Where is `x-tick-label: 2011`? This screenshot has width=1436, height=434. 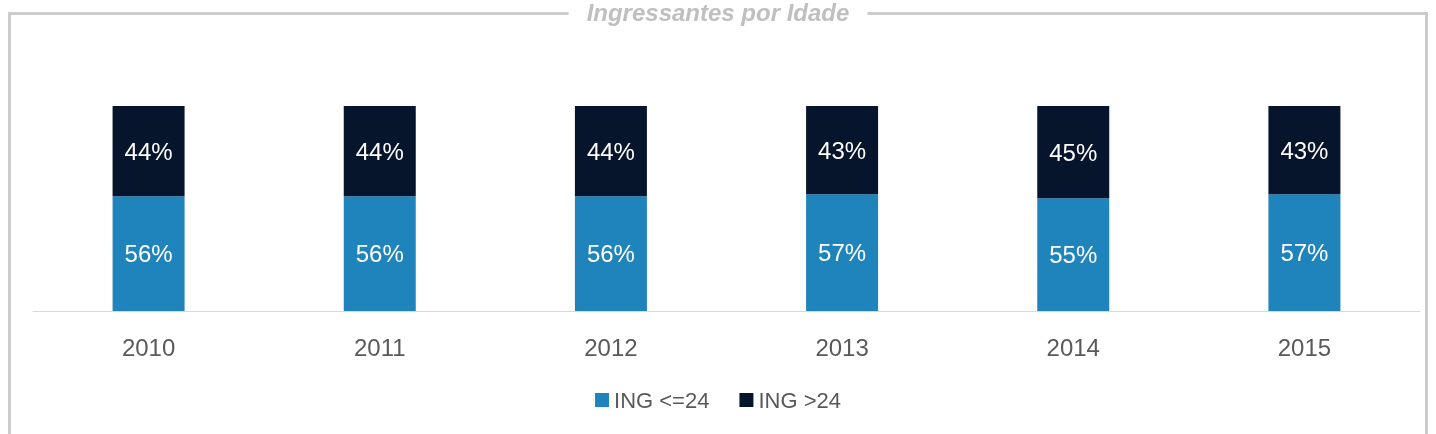 x-tick-label: 2011 is located at coordinates (379, 347).